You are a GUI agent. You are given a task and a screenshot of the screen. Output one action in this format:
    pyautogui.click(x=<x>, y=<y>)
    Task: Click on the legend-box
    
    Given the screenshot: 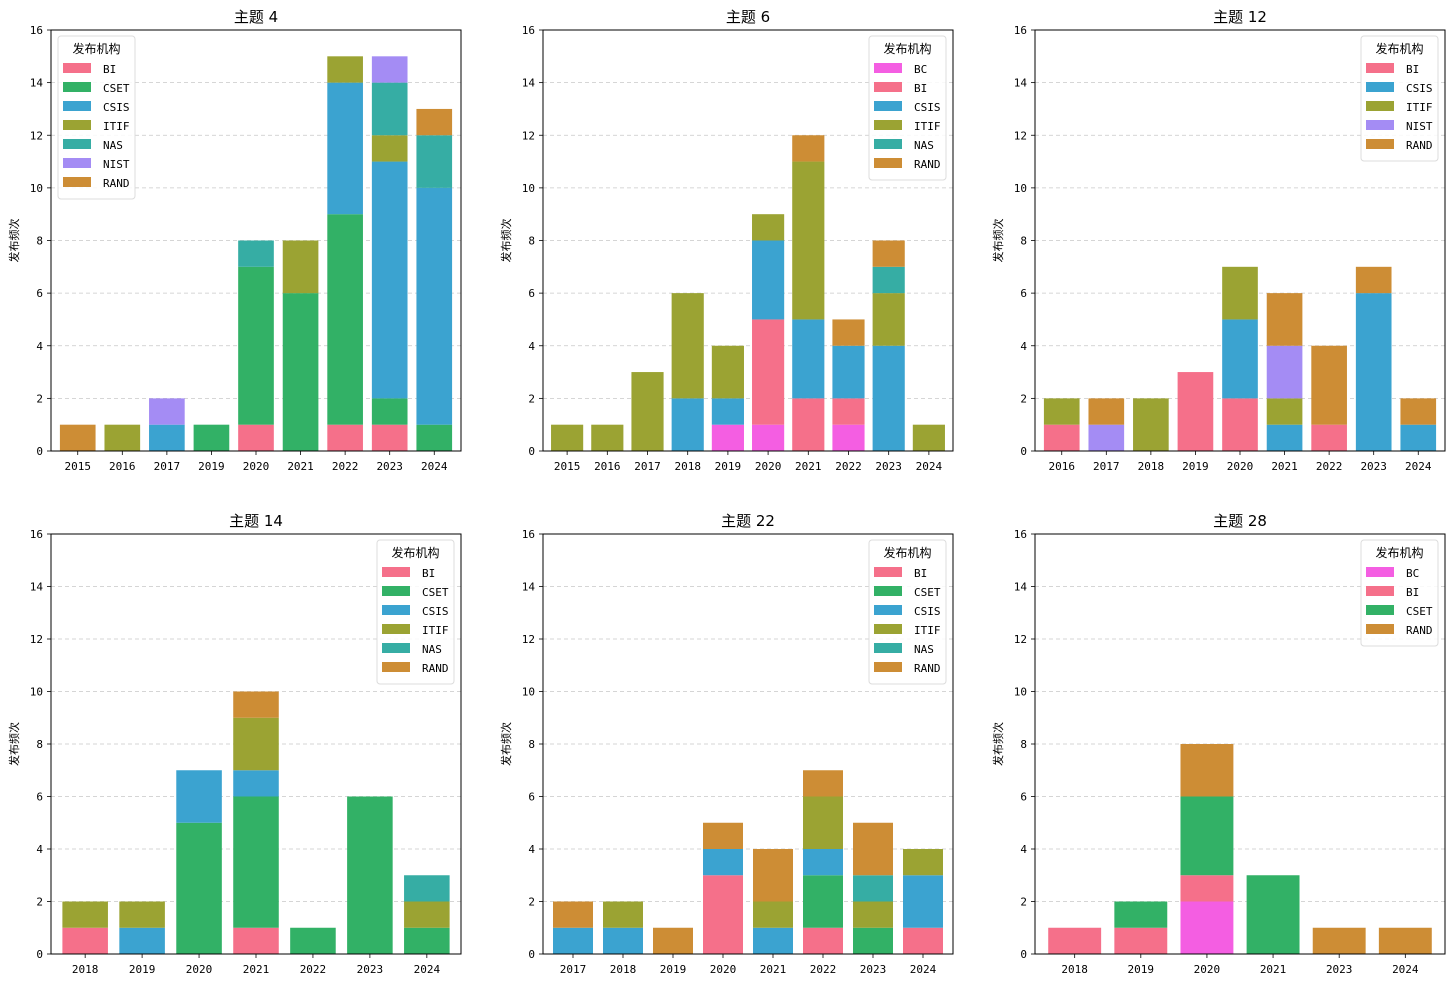 What is the action you would take?
    pyautogui.click(x=96, y=117)
    